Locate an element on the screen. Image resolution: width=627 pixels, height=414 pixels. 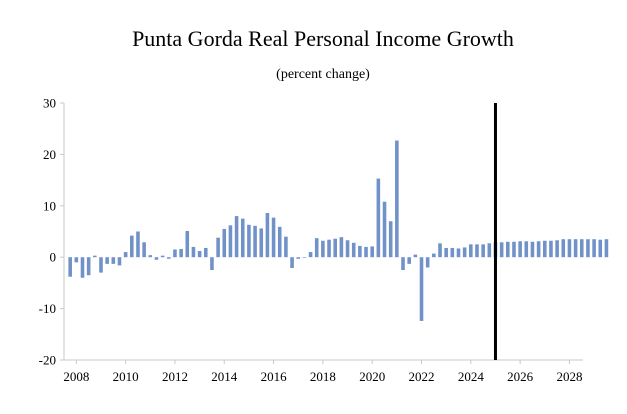
y-tick-label: -20 is located at coordinates (47, 360).